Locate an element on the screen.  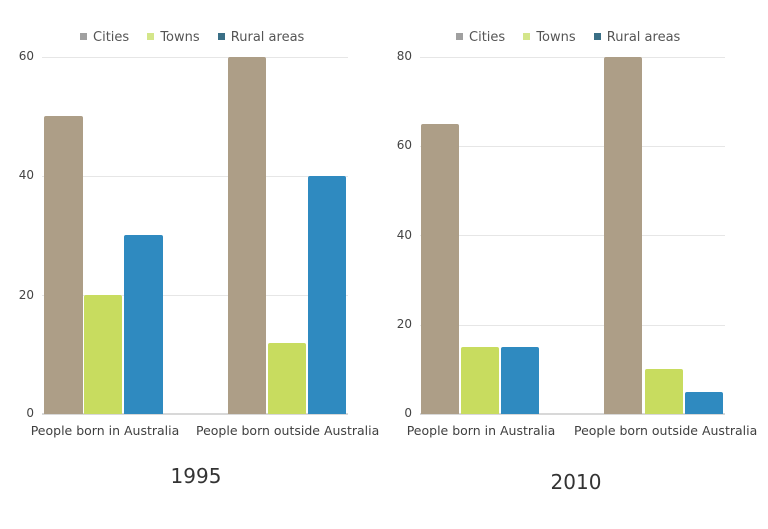
bar-2010-australia-cities is located at coordinates (440, 269).